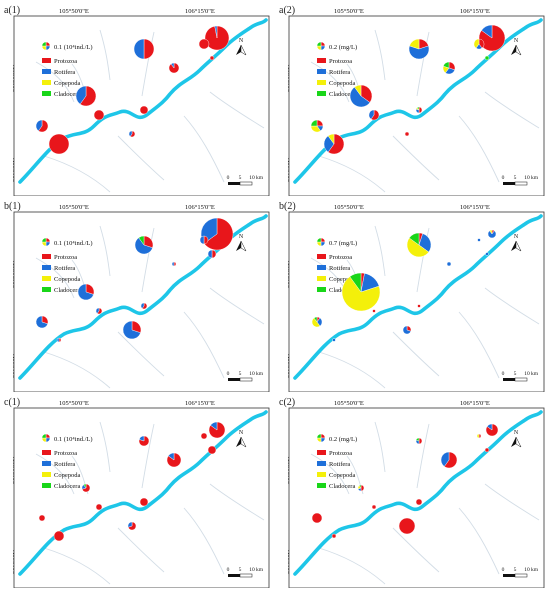  I want to click on legend-ref-pie, so click(46, 242).